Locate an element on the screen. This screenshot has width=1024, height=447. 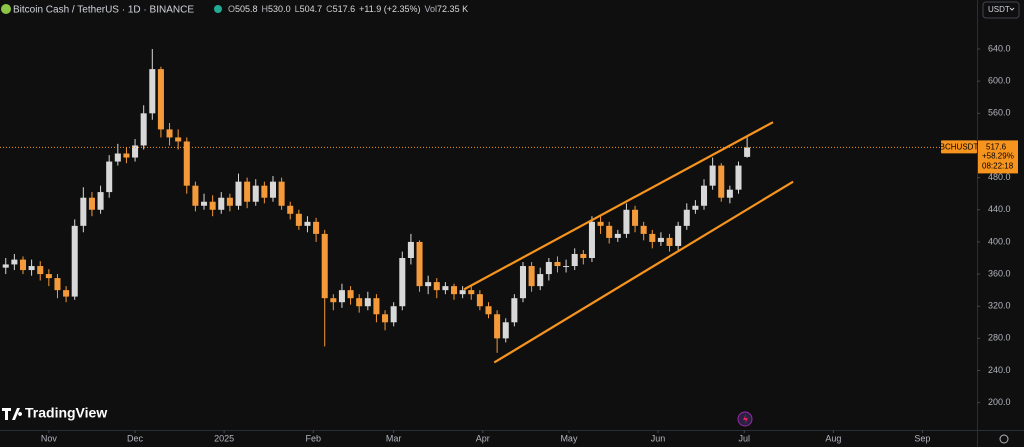
x-tick-label: Apr is located at coordinates (483, 438).